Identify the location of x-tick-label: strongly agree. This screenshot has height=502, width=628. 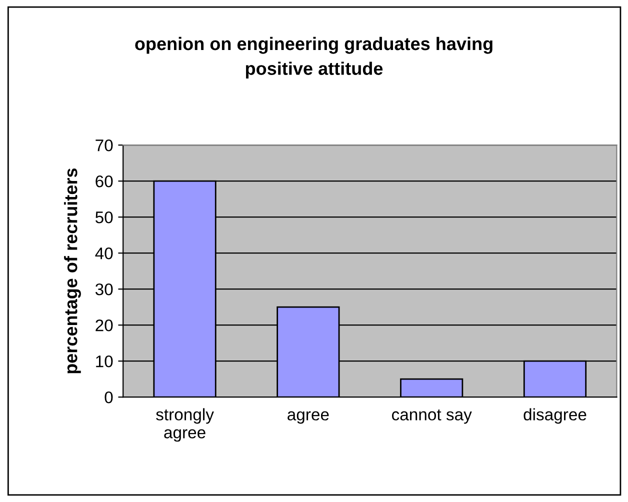
(185, 425).